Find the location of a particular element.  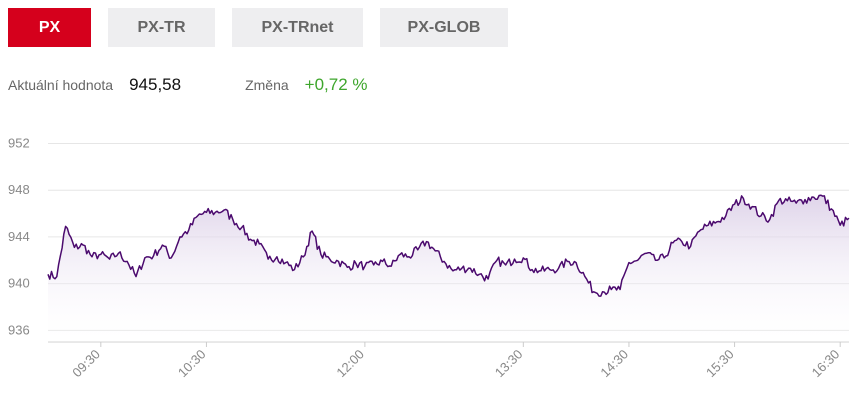

tab-px-trnet: PX-TRnet is located at coordinates (297, 27).